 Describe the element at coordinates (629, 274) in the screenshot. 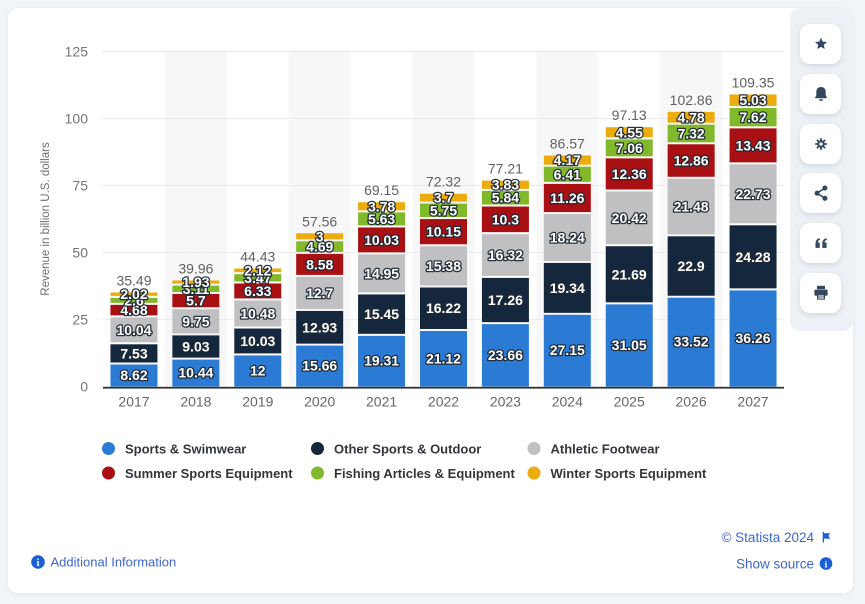

I see `svg-text: 21.69` at that location.